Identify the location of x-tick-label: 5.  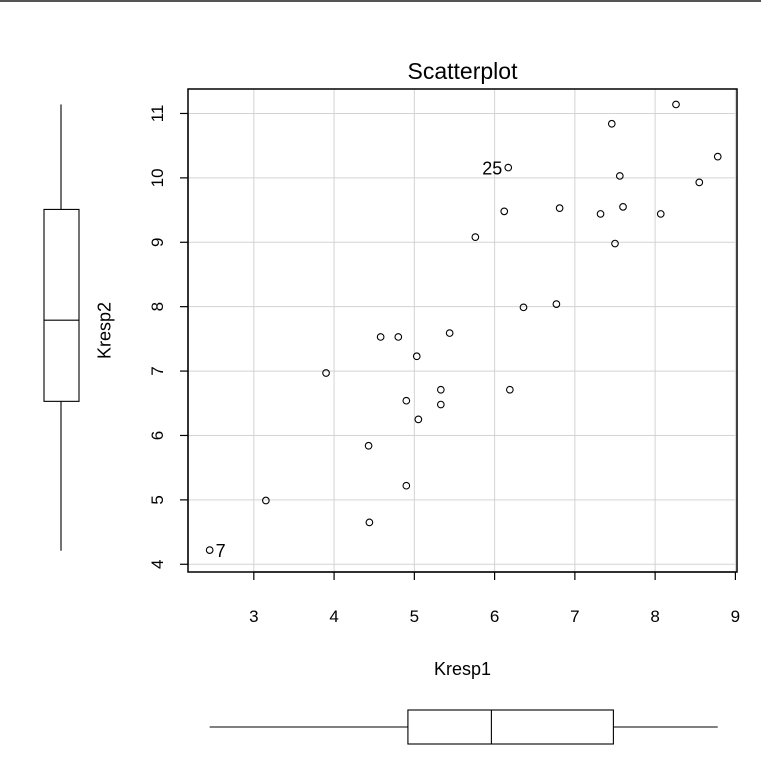
(414, 616).